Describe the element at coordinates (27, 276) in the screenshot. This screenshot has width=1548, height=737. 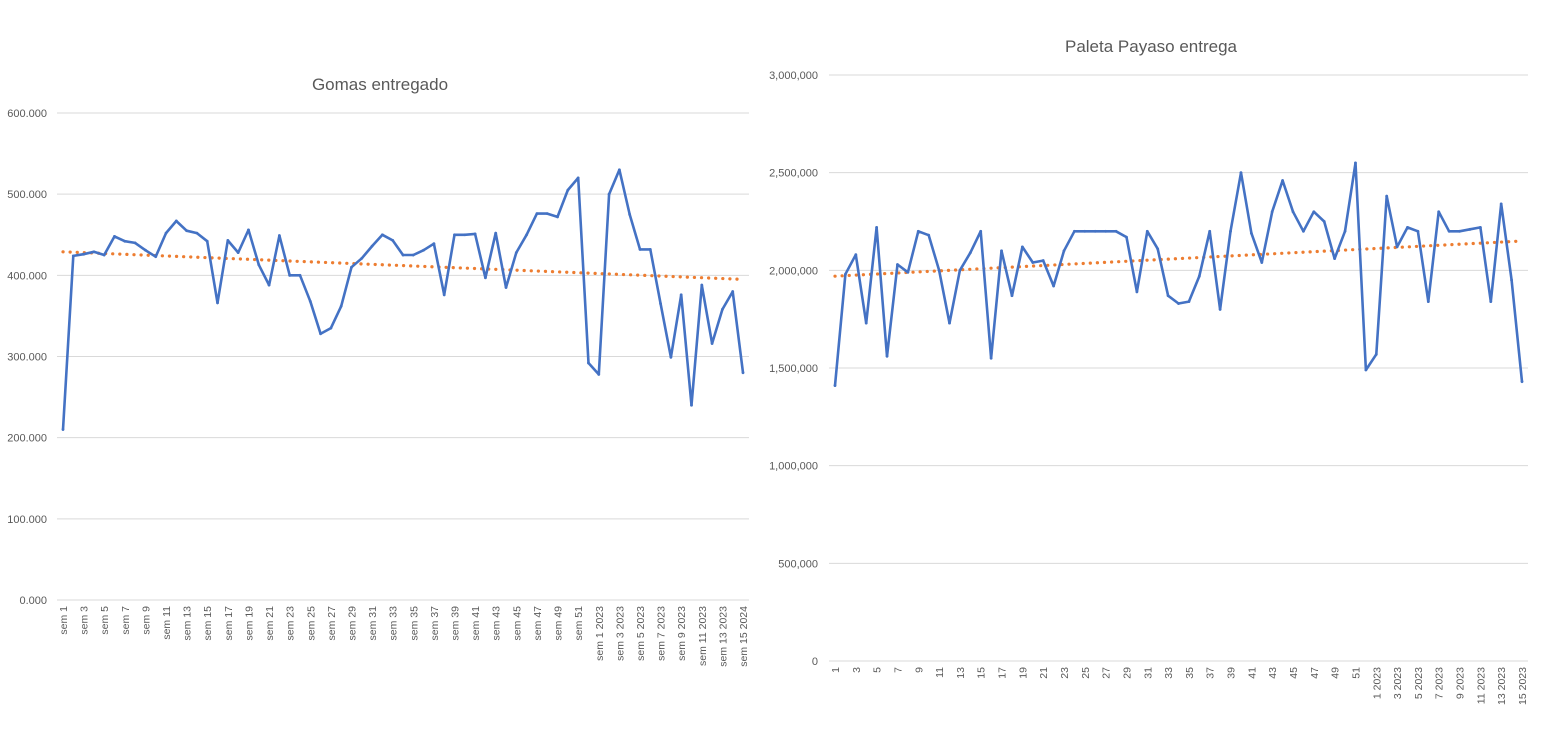
I see `y-tick-label: 400.000` at that location.